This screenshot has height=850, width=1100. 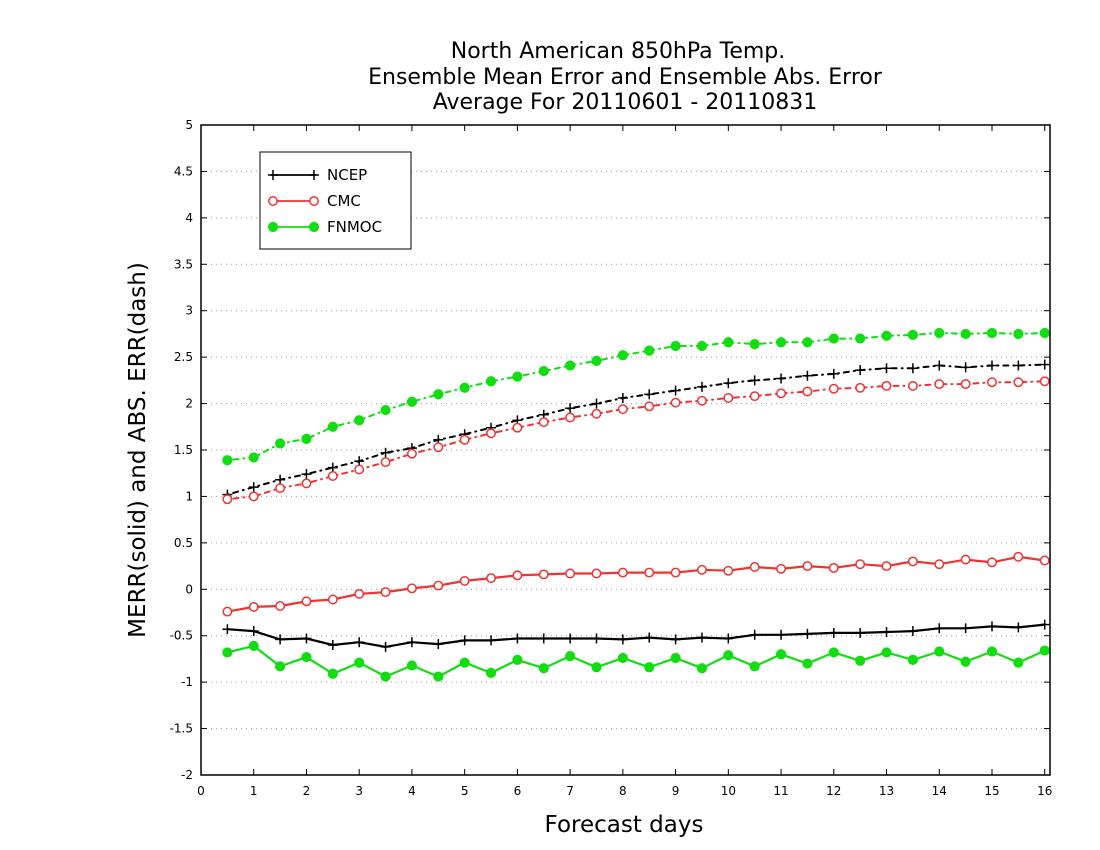 I want to click on fnmoc-abs-error-line, so click(x=636, y=396).